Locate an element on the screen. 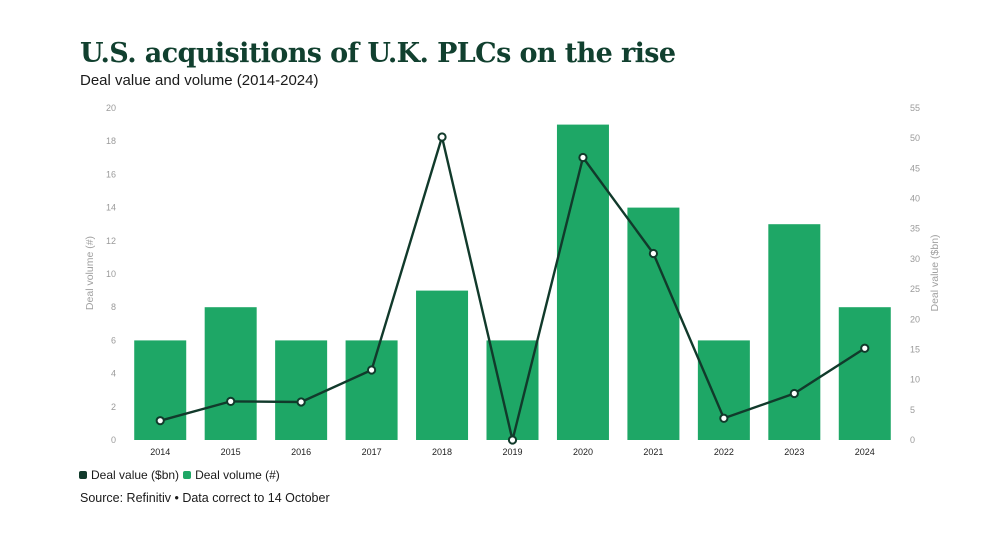 Image resolution: width=998 pixels, height=549 pixels. legend-swatch-volume is located at coordinates (187, 475).